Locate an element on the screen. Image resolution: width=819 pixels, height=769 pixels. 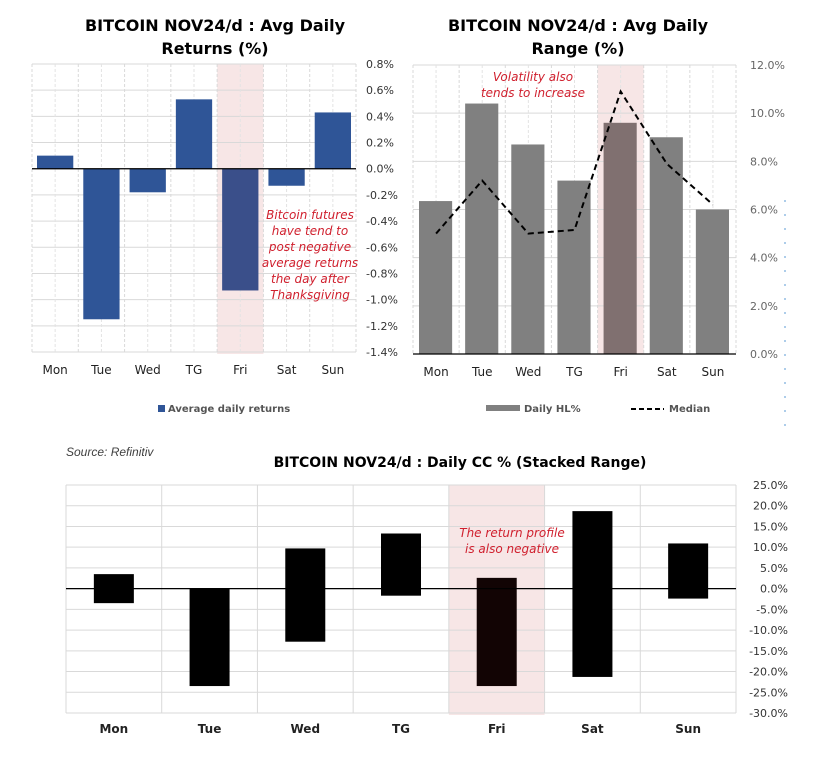
y-tick-label: 8.0% is located at coordinates (764, 161).